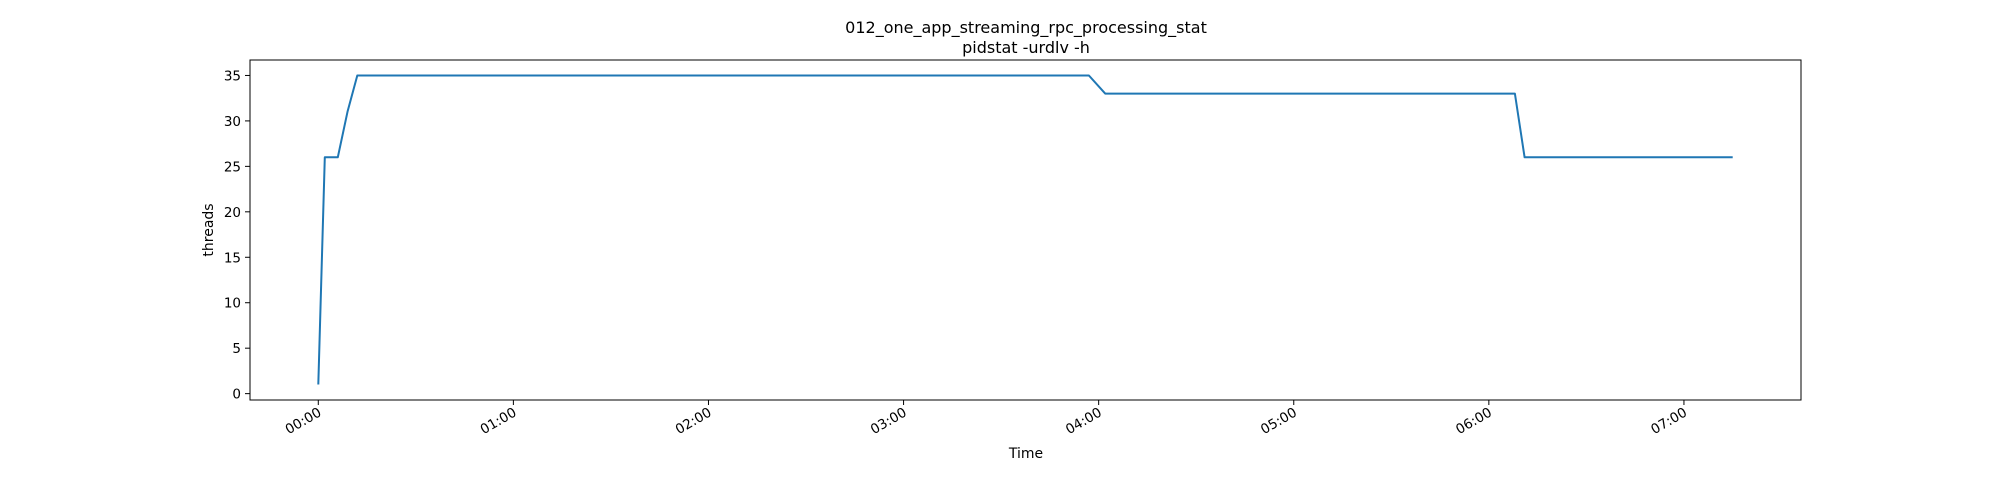 The width and height of the screenshot is (2000, 504). What do you see at coordinates (232, 76) in the screenshot?
I see `y-tick-label: 35` at bounding box center [232, 76].